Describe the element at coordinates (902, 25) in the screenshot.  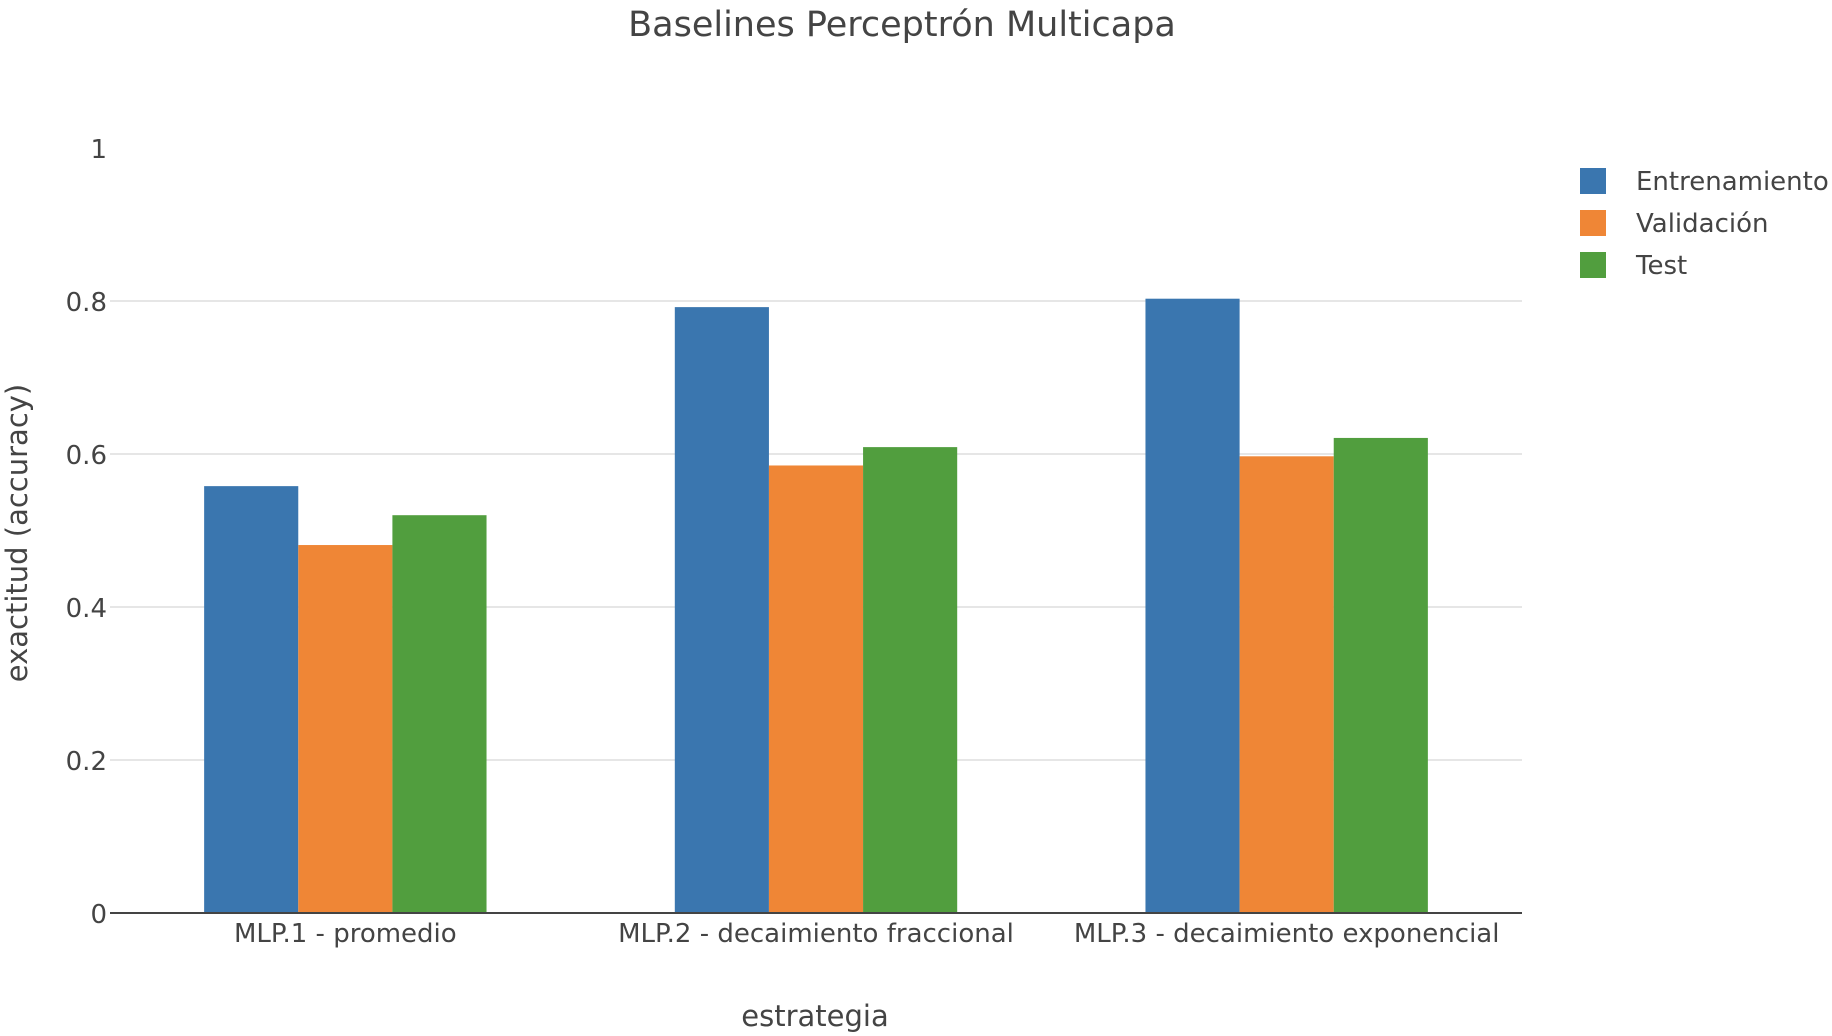
I see `chart-title: Baselines Perceptrón Multicapa` at that location.